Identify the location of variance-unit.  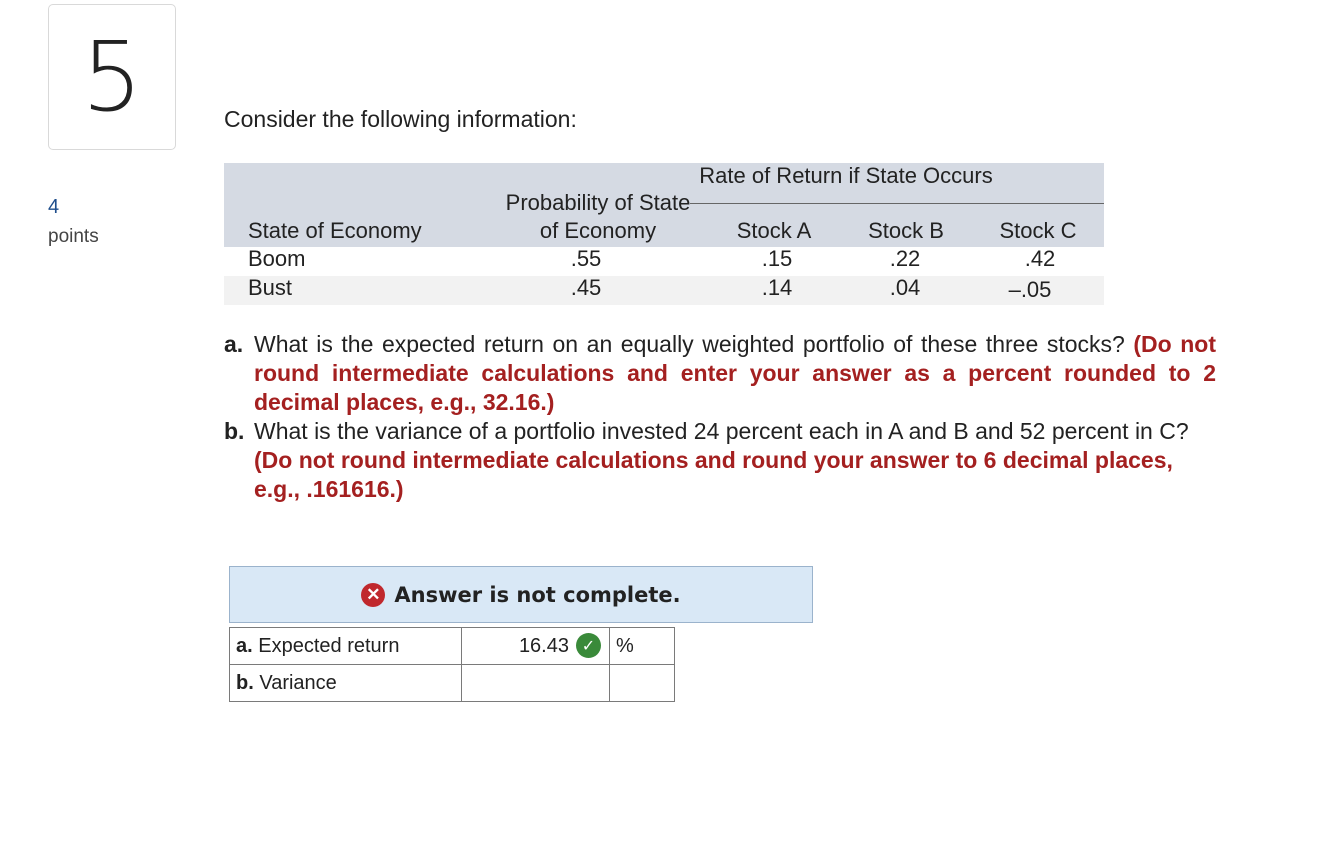
(642, 683).